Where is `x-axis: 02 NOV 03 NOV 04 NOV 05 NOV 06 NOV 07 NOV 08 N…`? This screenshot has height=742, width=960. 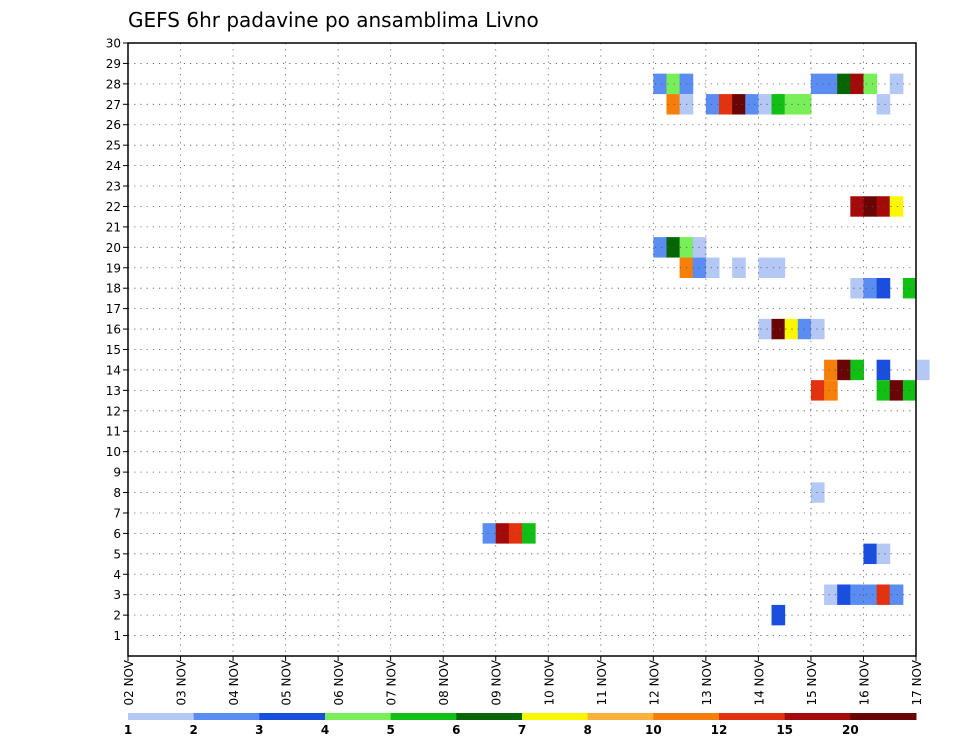
x-axis: 02 NOV 03 NOV 04 NOV 05 NOV 06 NOV 07 NOV 08 N… is located at coordinates (523, 681).